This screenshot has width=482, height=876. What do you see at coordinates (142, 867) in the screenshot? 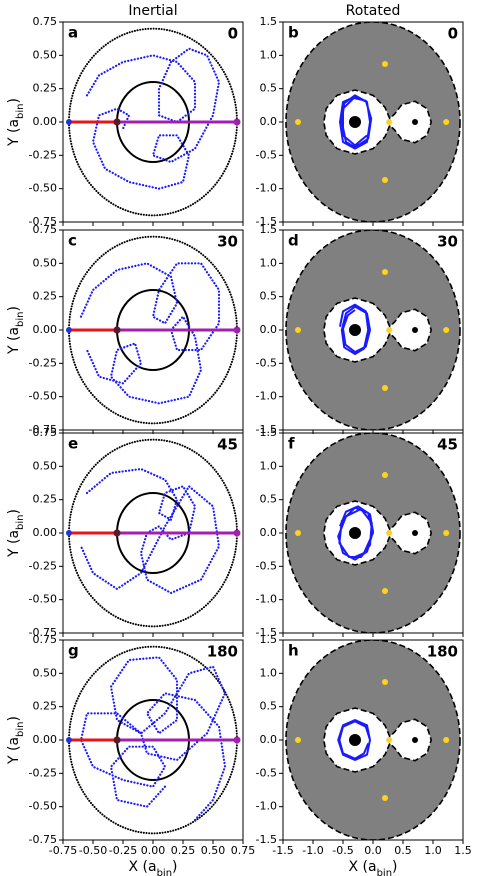
I see `x-axis-label-part: X (a` at bounding box center [142, 867].